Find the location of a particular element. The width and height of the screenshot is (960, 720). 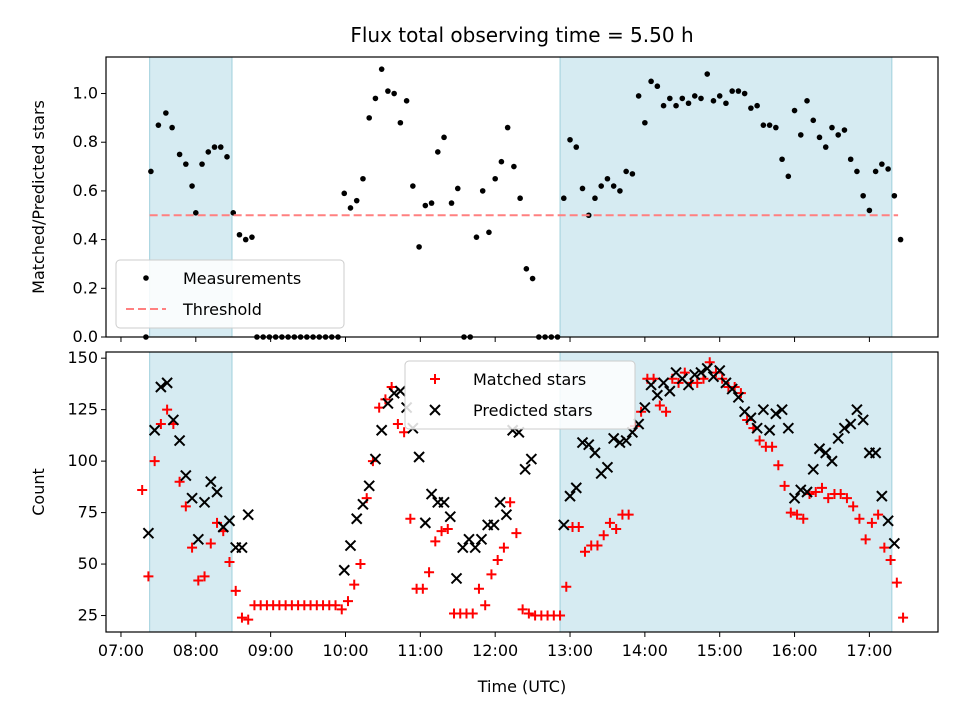

count-legend-matched-stars-label: Matched stars is located at coordinates (529, 379).